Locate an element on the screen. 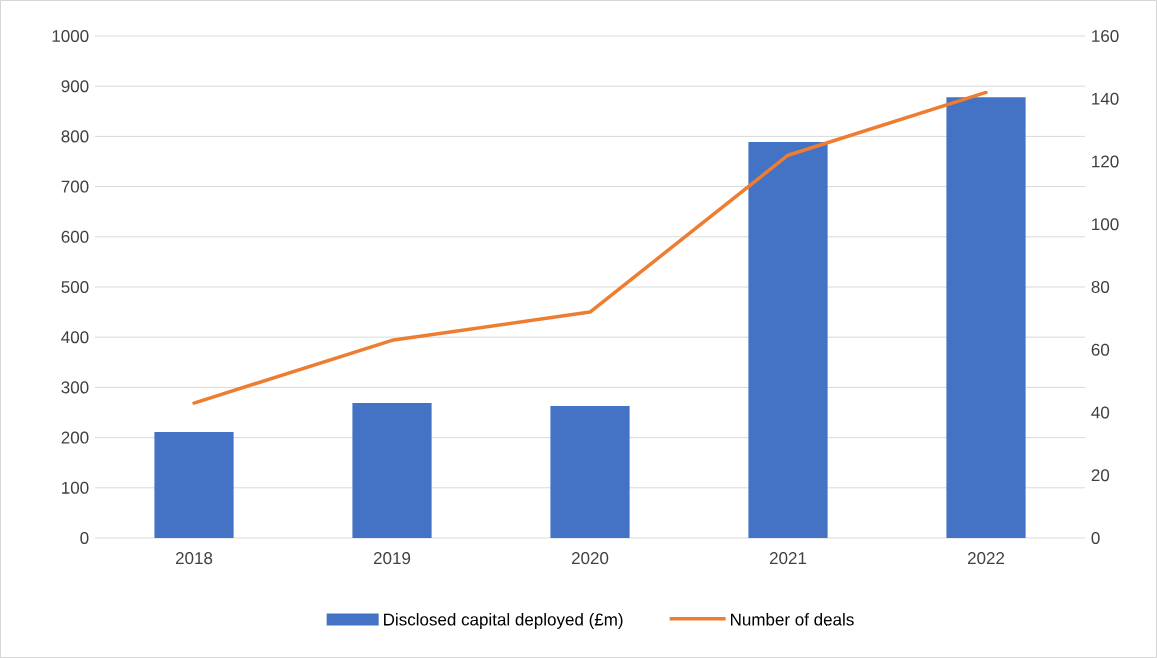  y2-tick-label: 140 is located at coordinates (1105, 98).